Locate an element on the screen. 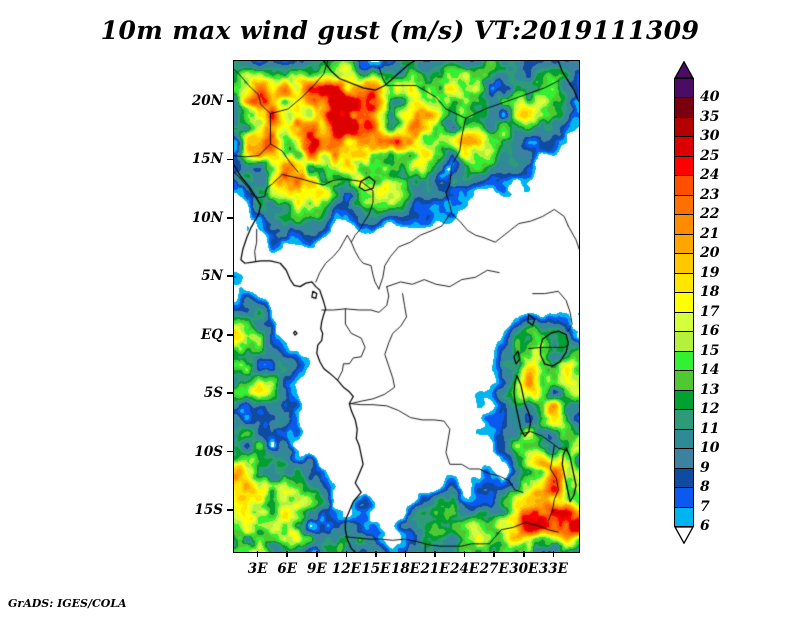  colorbar-tick-label: 7 is located at coordinates (705, 506).